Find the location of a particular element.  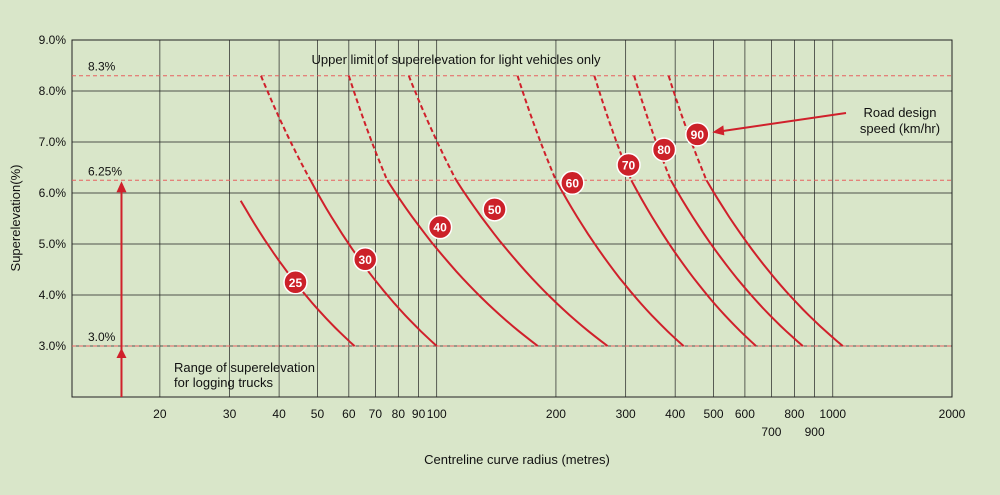

x-tick-label: 40 is located at coordinates (279, 414).